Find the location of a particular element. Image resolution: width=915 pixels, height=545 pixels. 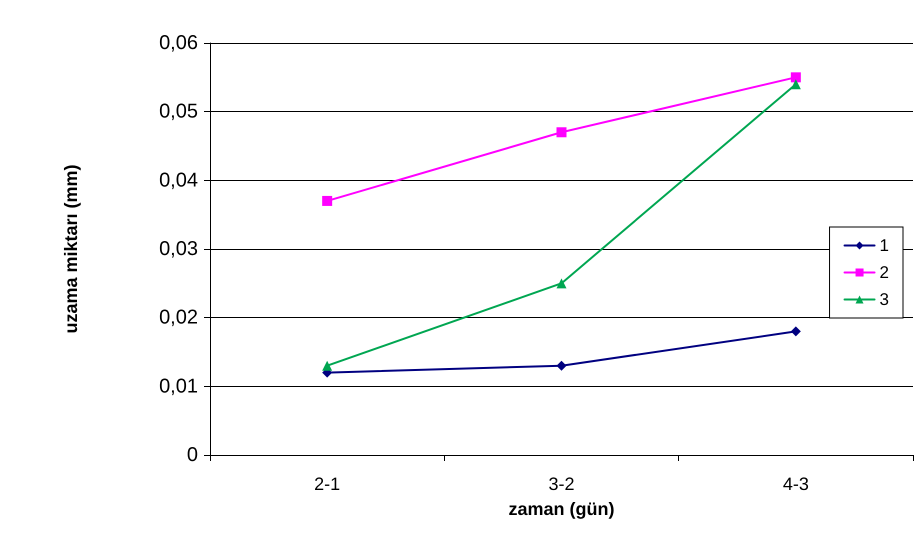

legend-label: 2 is located at coordinates (885, 272).